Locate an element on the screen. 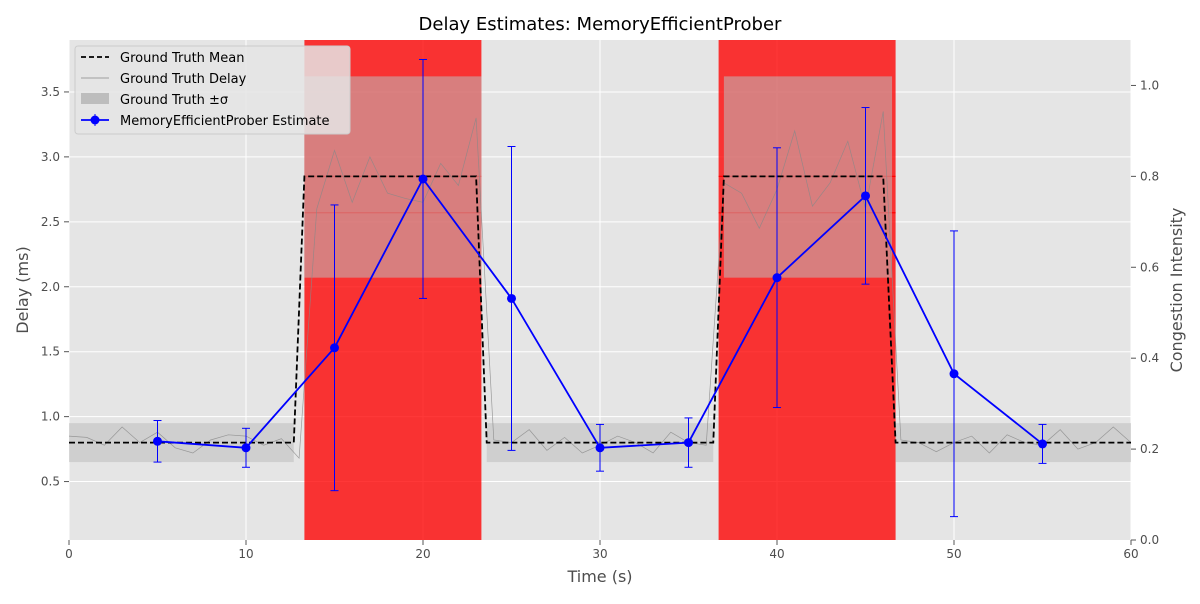 The height and width of the screenshot is (604, 1200). y2-tick-label: 0.0 is located at coordinates (1149, 540).